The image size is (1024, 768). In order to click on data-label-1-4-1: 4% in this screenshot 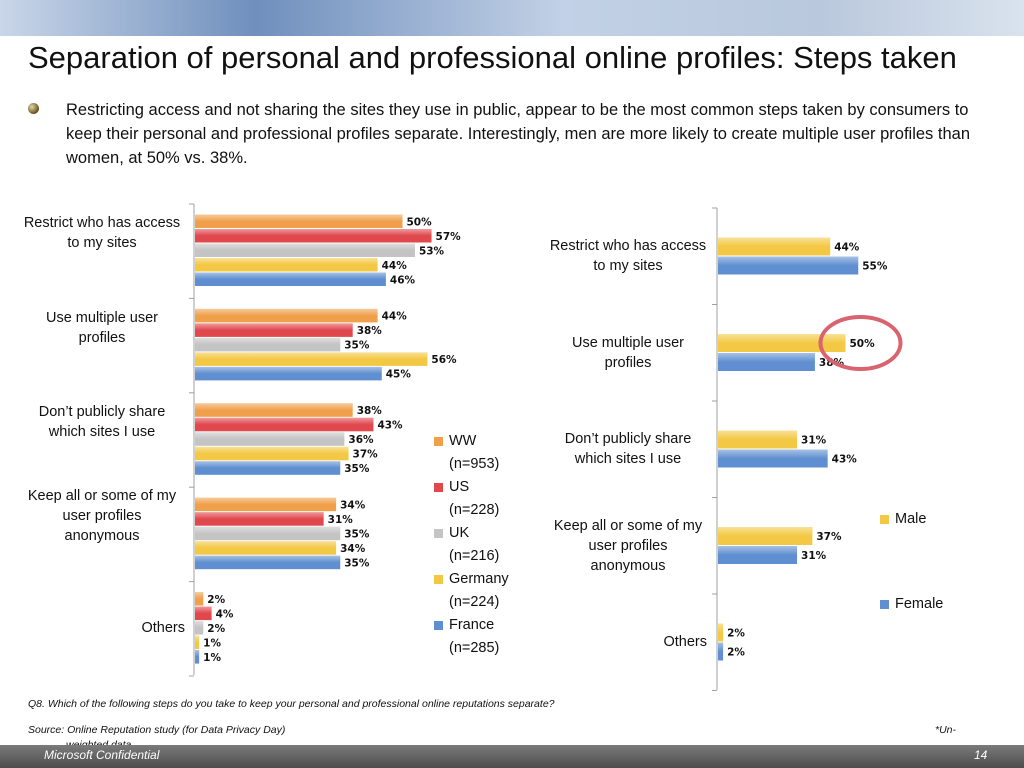, I will do `click(225, 614)`.